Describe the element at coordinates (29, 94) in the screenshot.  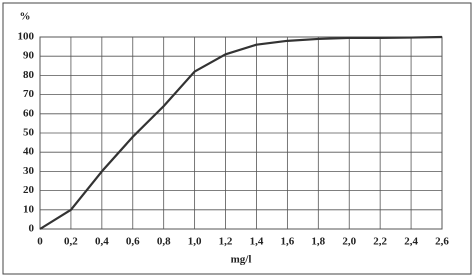
I see `y-tick-label: 70` at that location.